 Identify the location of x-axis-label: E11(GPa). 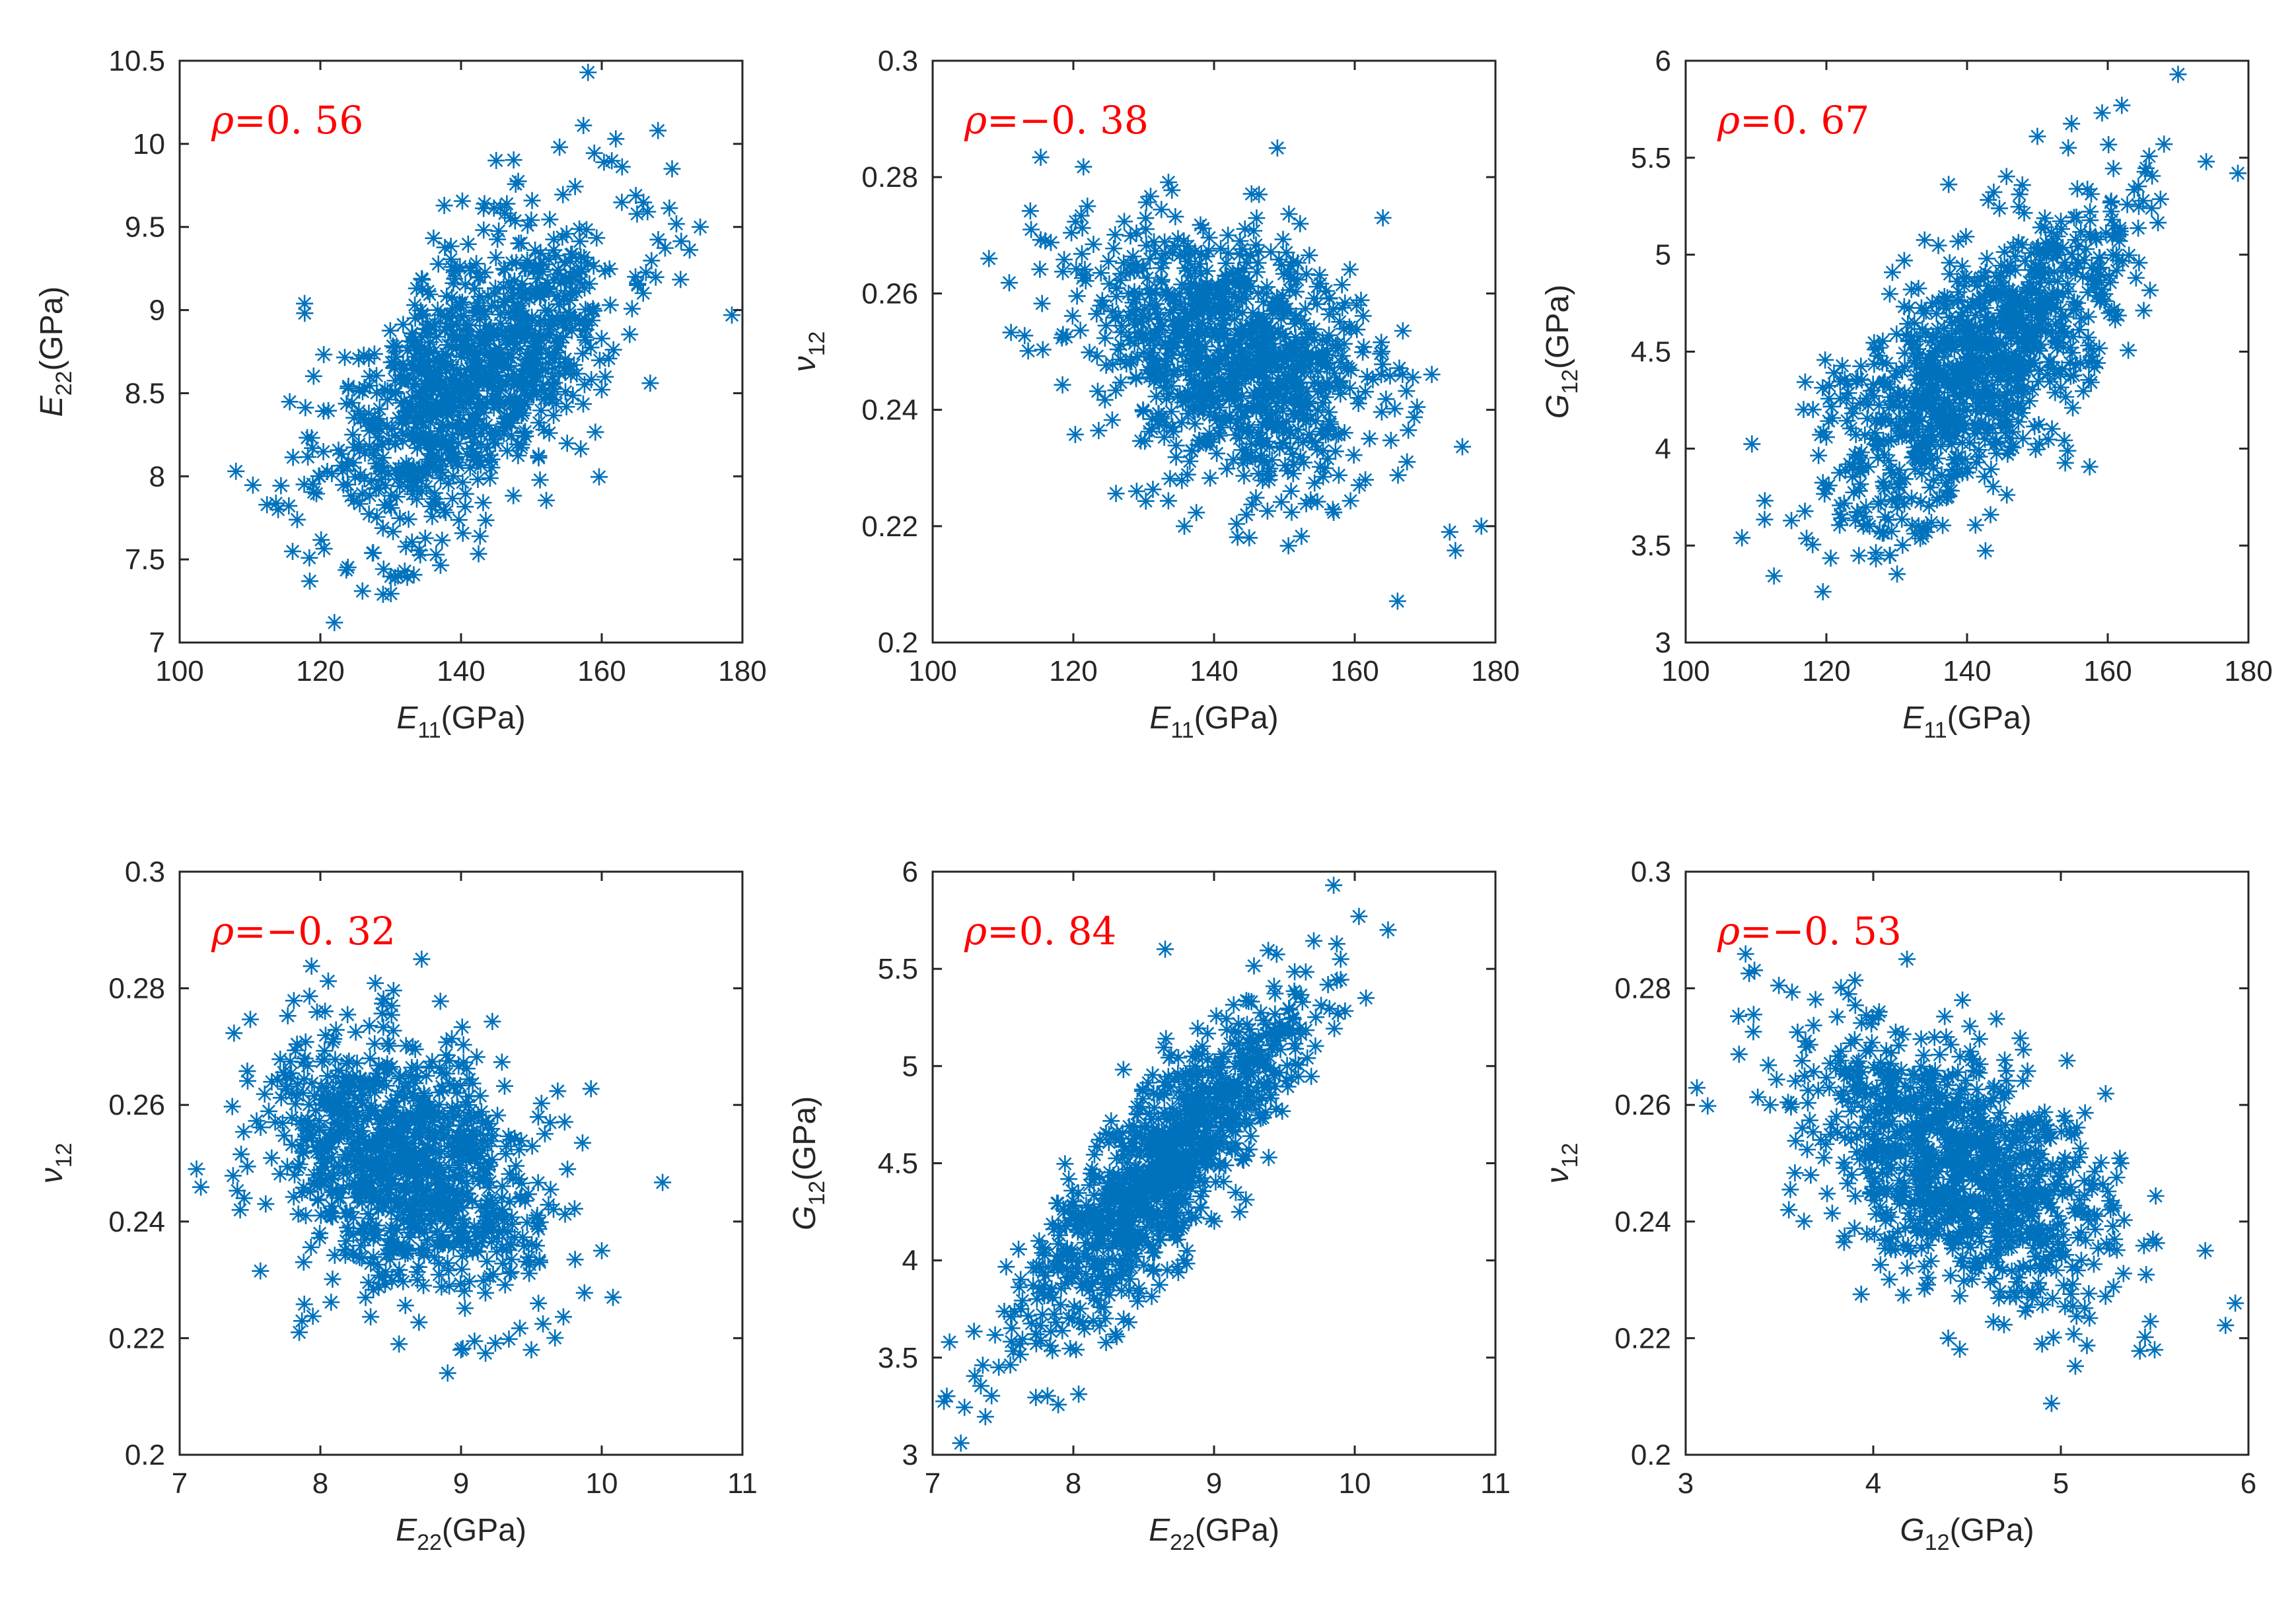
(1966, 722).